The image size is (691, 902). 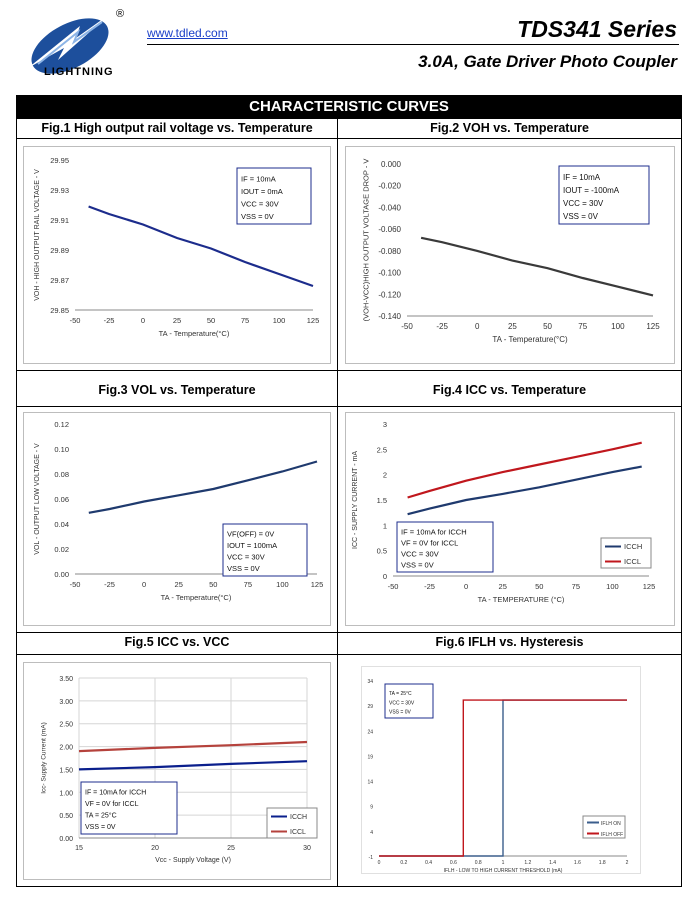 What do you see at coordinates (537, 266) in the screenshot?
I see `fig2-series-voh-vcc` at bounding box center [537, 266].